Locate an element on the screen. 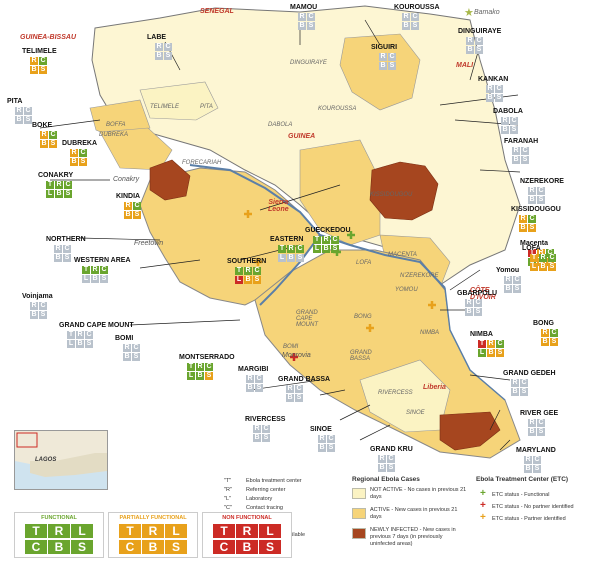 The width and height of the screenshot is (600, 564). country-label-mali: MALI is located at coordinates (465, 65).